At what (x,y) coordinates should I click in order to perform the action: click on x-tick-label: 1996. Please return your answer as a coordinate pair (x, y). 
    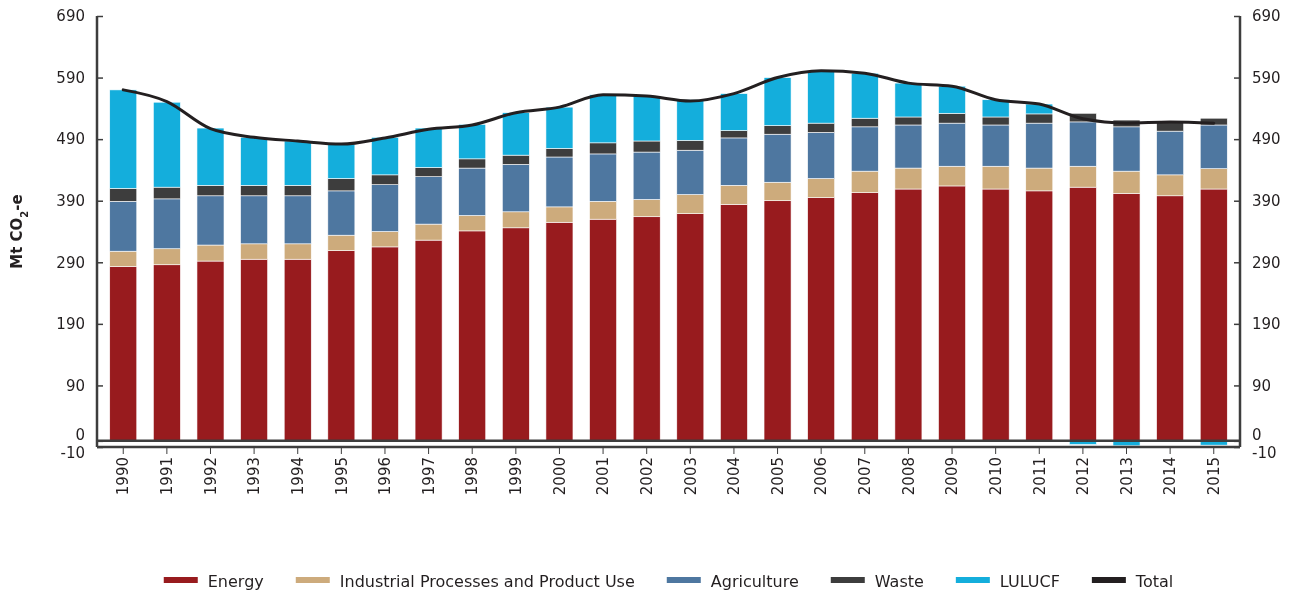
    Looking at the image, I should click on (385, 476).